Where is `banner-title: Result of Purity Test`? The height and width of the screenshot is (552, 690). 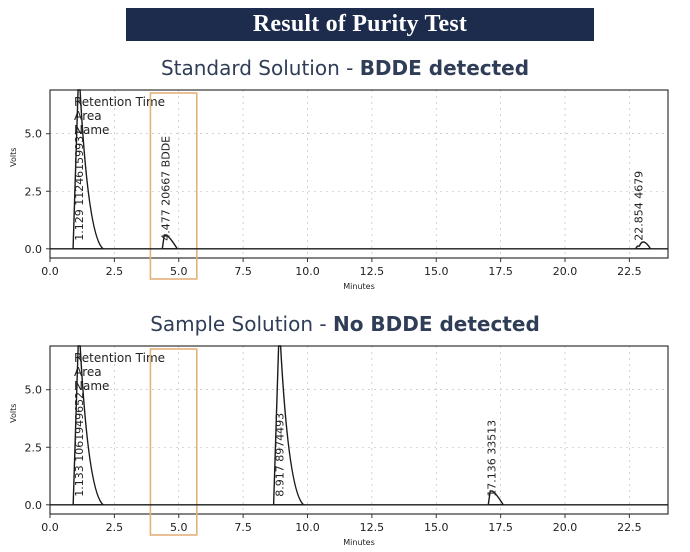
banner-title: Result of Purity Test is located at coordinates (360, 24).